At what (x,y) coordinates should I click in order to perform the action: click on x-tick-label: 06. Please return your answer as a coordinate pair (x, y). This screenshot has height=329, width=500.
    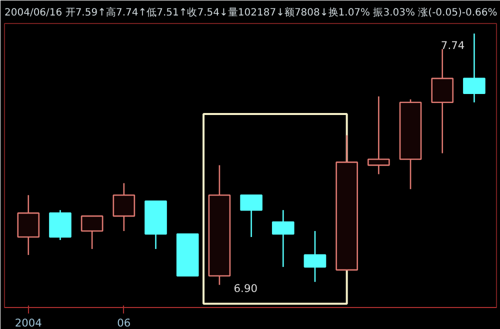
    Looking at the image, I should click on (124, 322).